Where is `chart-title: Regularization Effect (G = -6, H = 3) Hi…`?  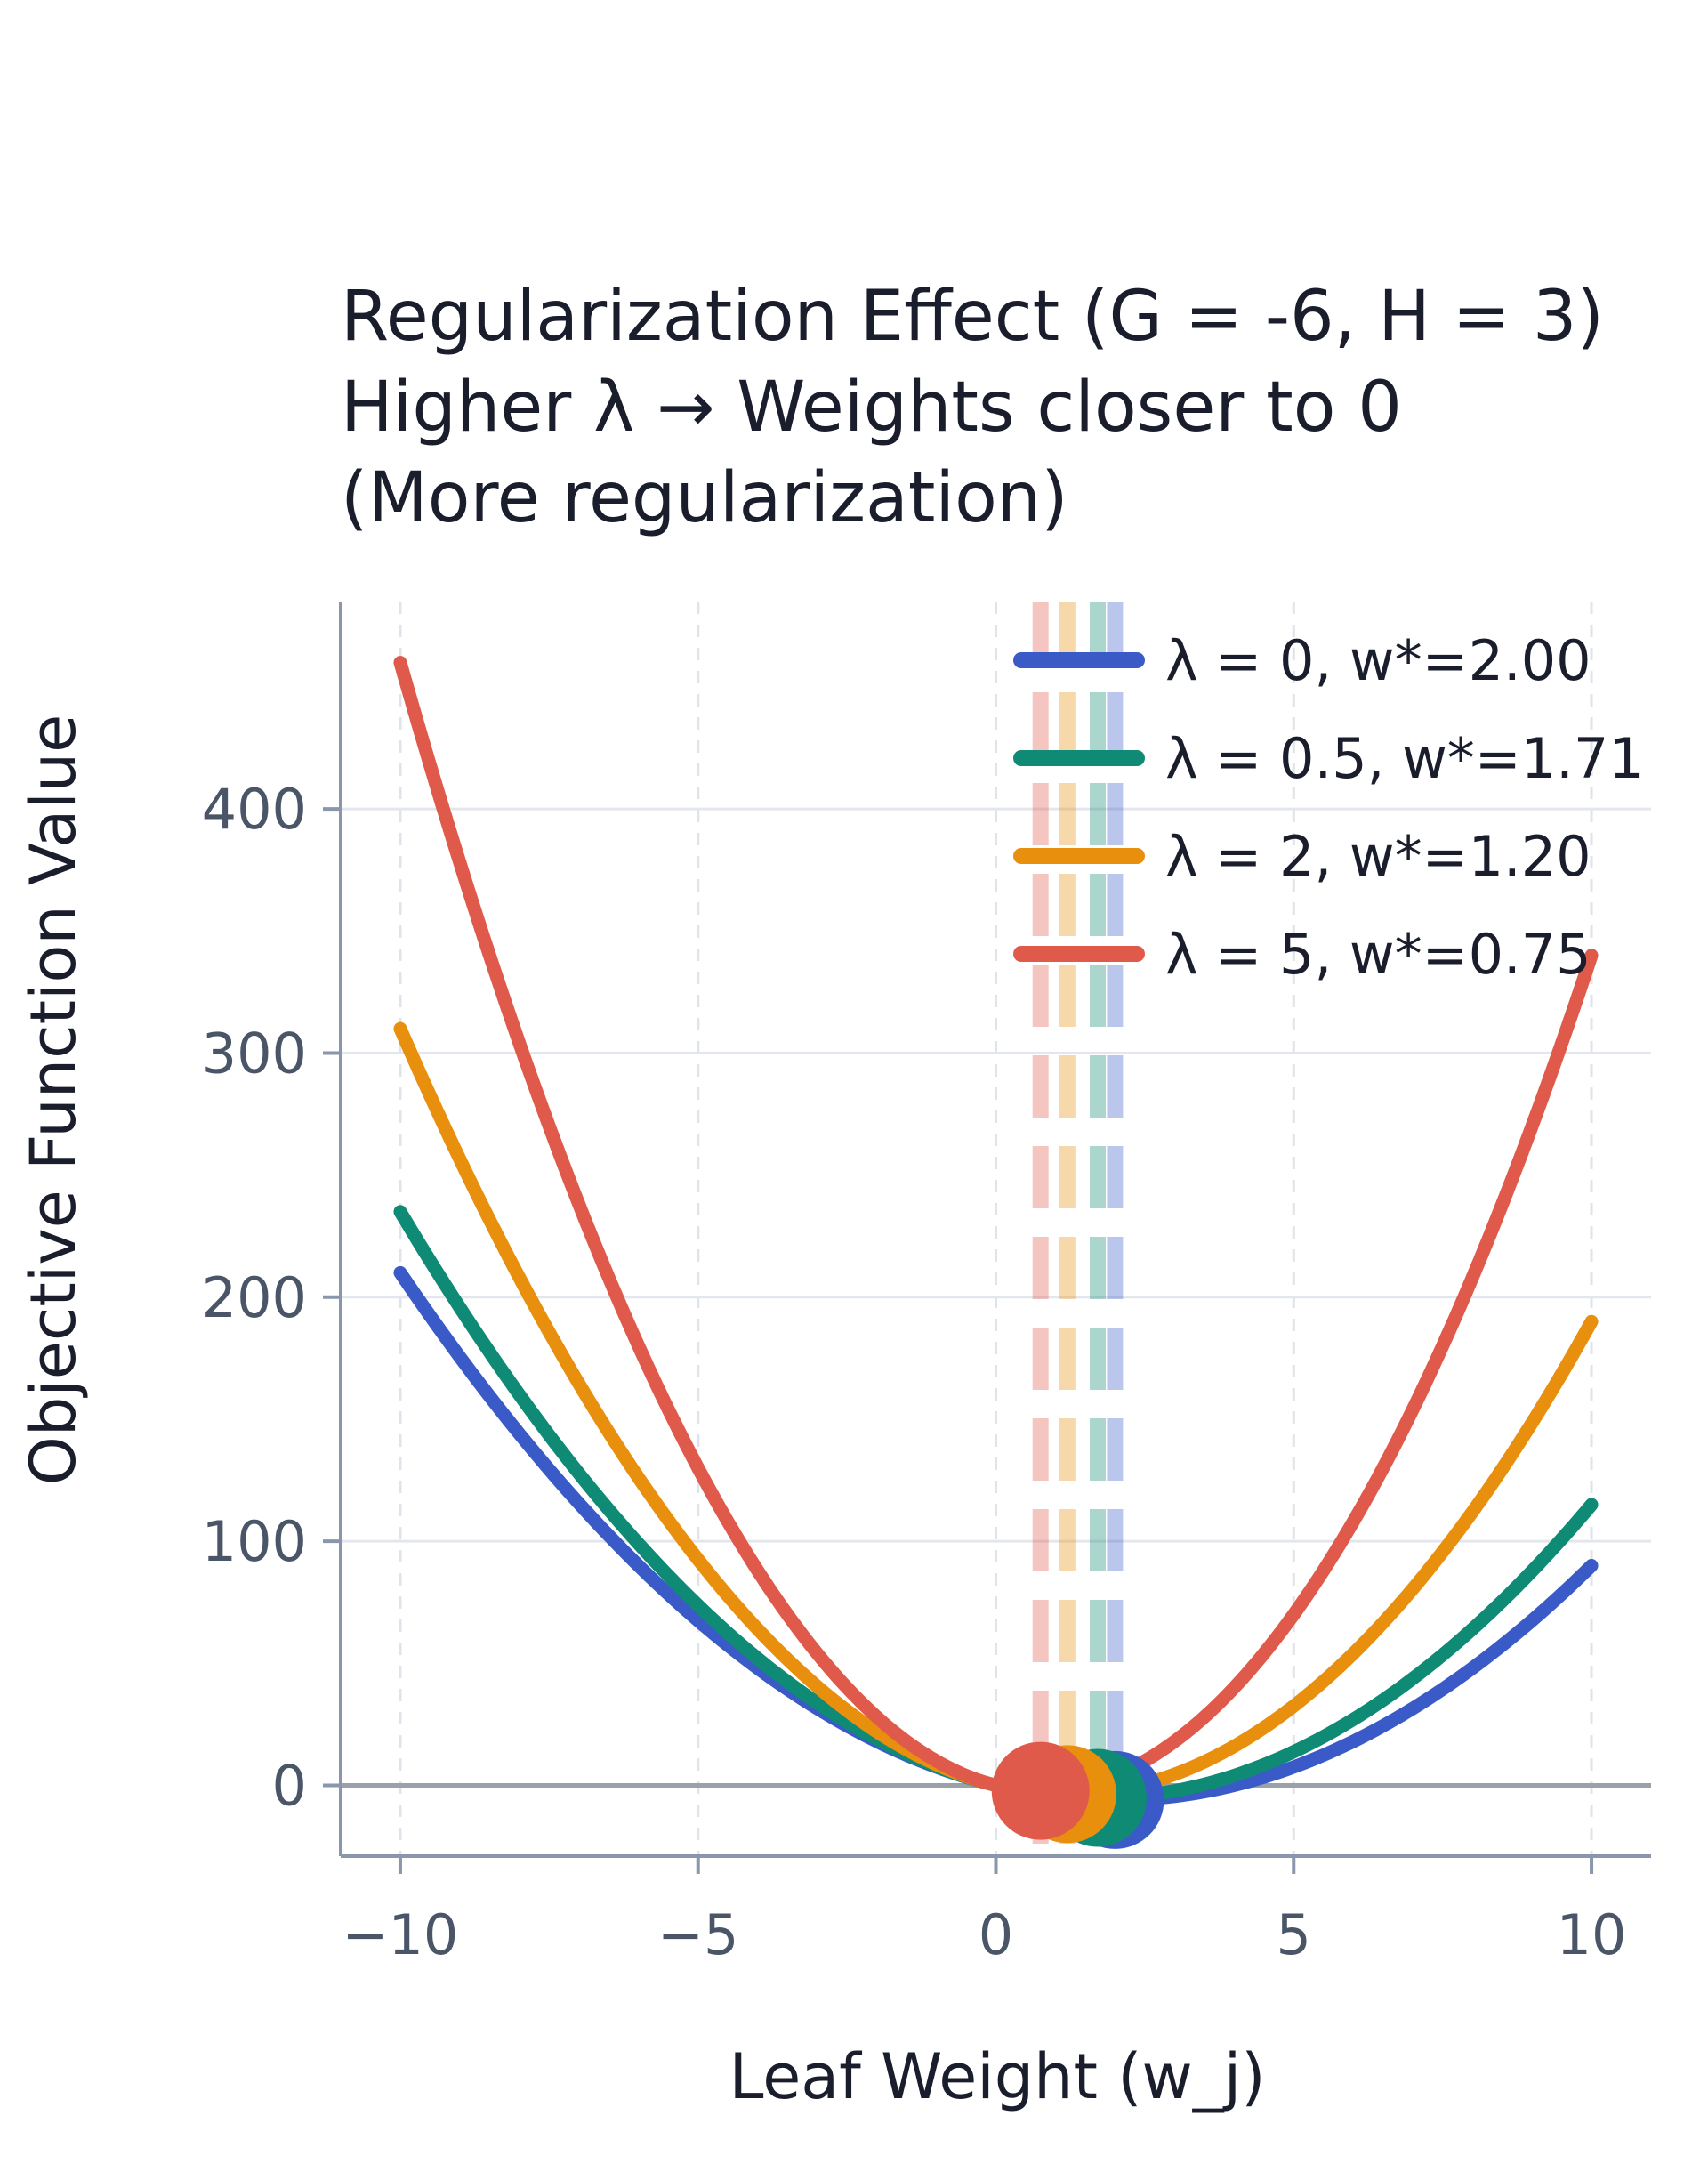
chart-title: Regularization Effect (G = -6, H = 3) Hi… is located at coordinates (972, 407).